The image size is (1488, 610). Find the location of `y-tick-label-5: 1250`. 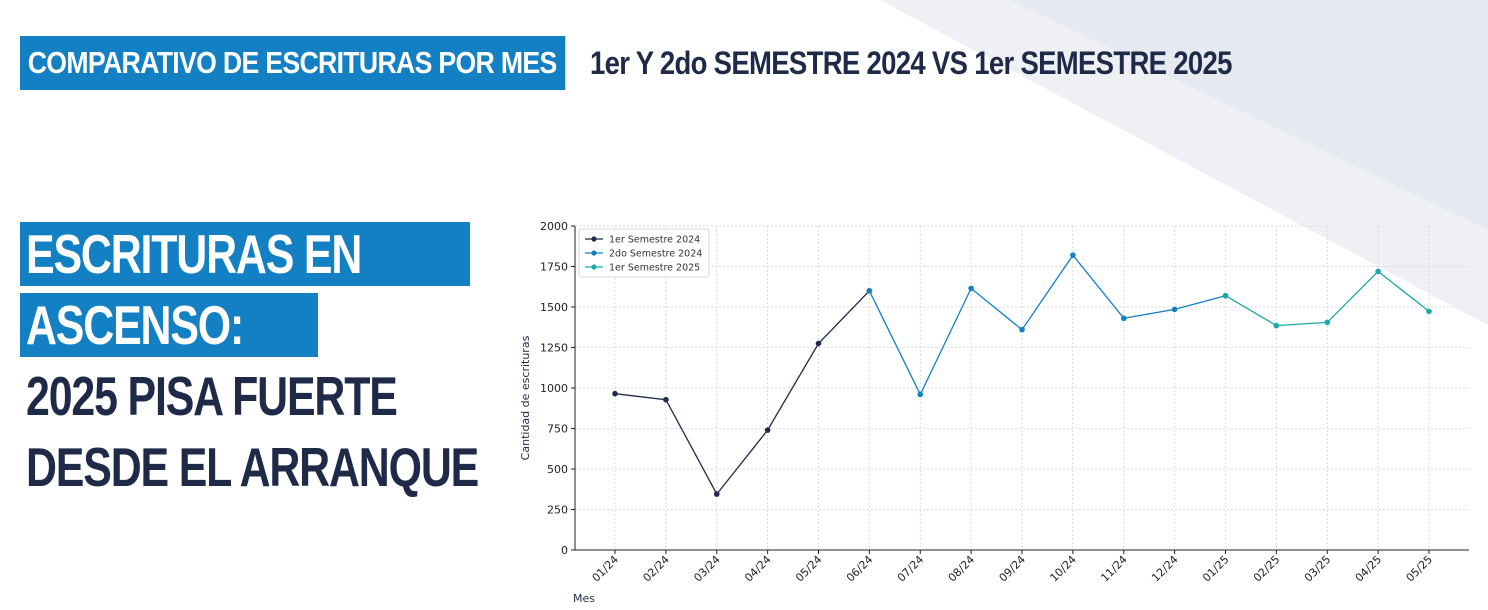

y-tick-label-5: 1250 is located at coordinates (554, 348).